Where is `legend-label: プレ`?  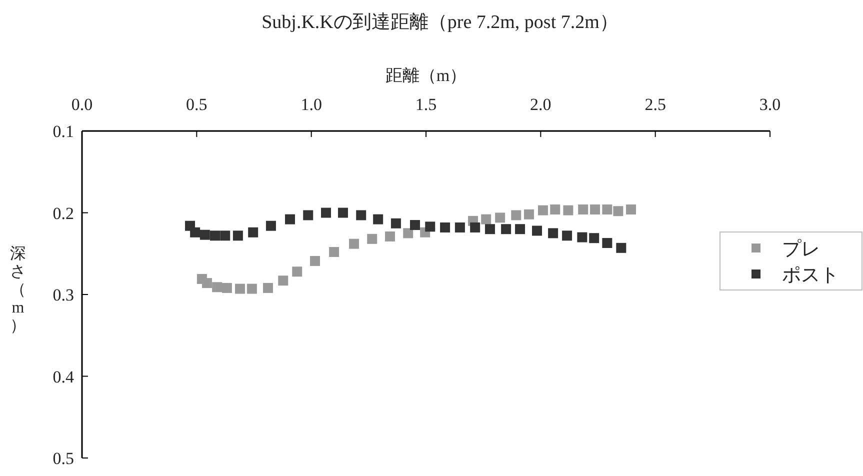
legend-label: プレ is located at coordinates (801, 249).